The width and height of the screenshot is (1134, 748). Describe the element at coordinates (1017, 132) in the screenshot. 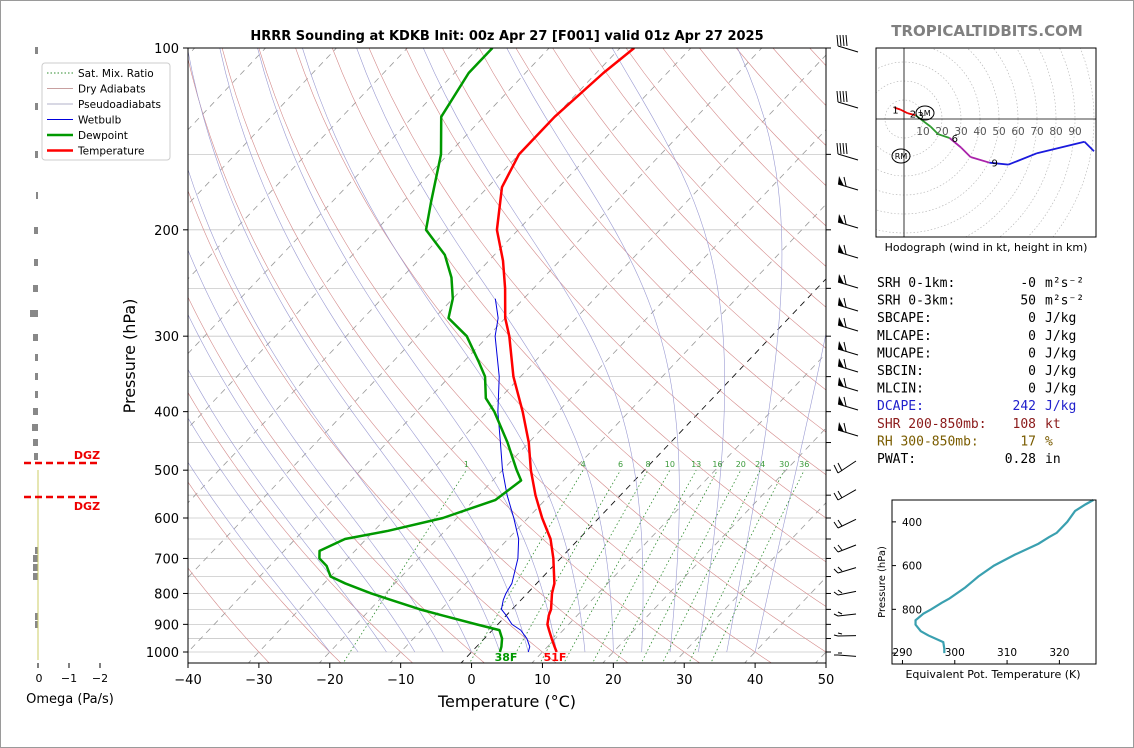

I see `hodograph-ring-label: 60` at that location.